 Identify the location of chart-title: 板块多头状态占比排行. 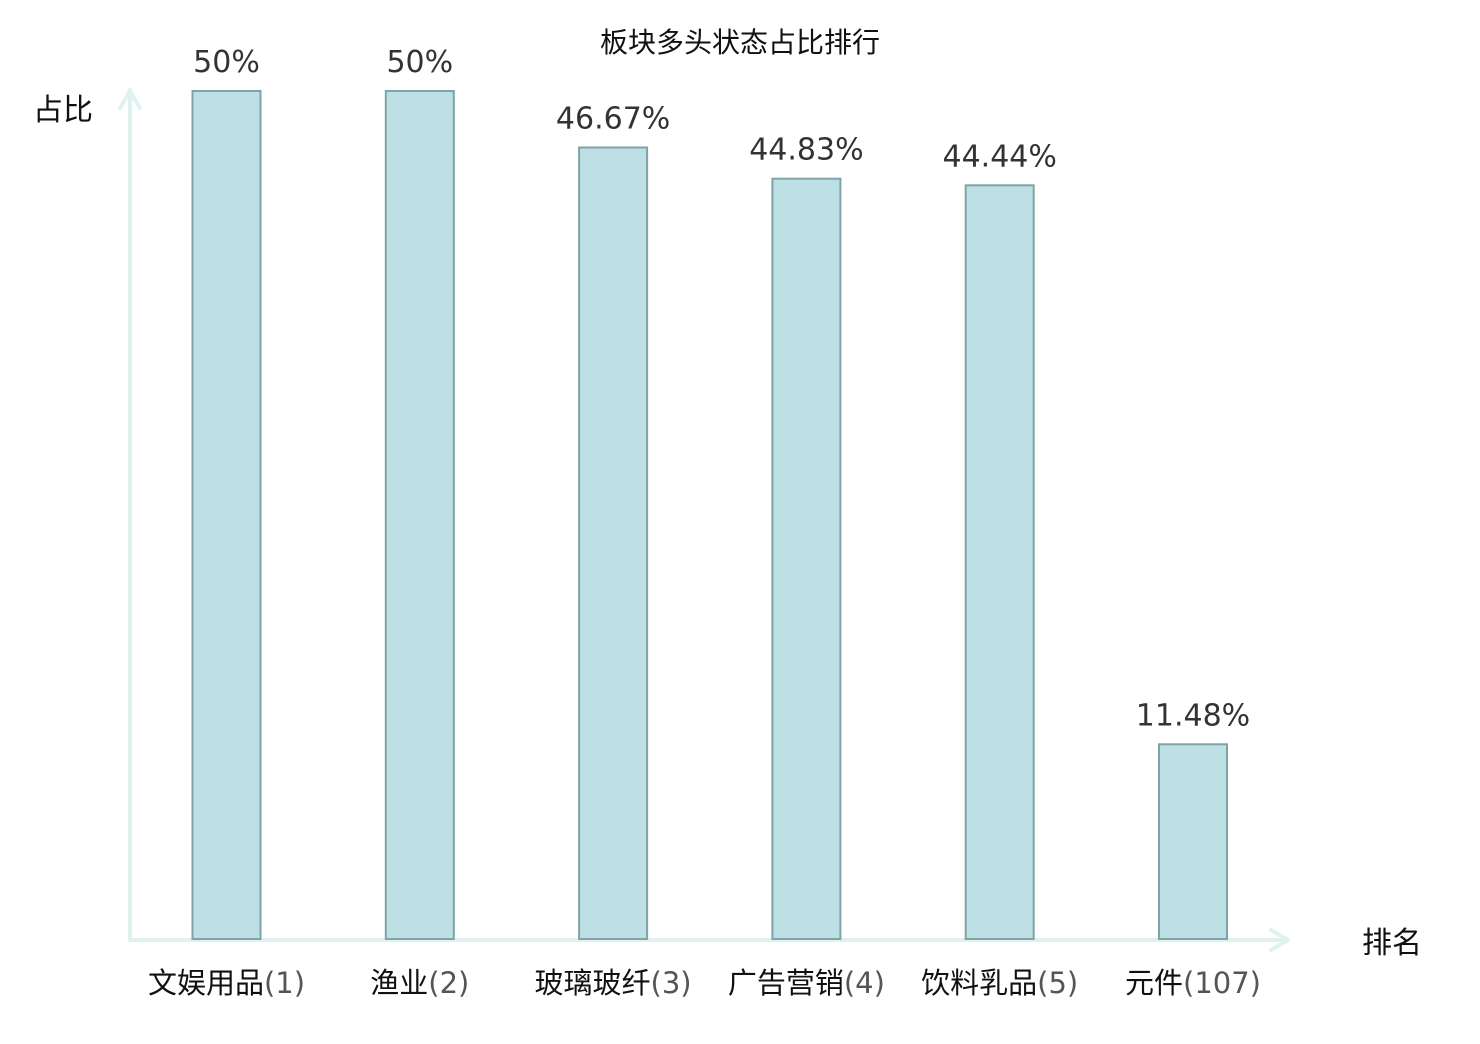
(740, 42).